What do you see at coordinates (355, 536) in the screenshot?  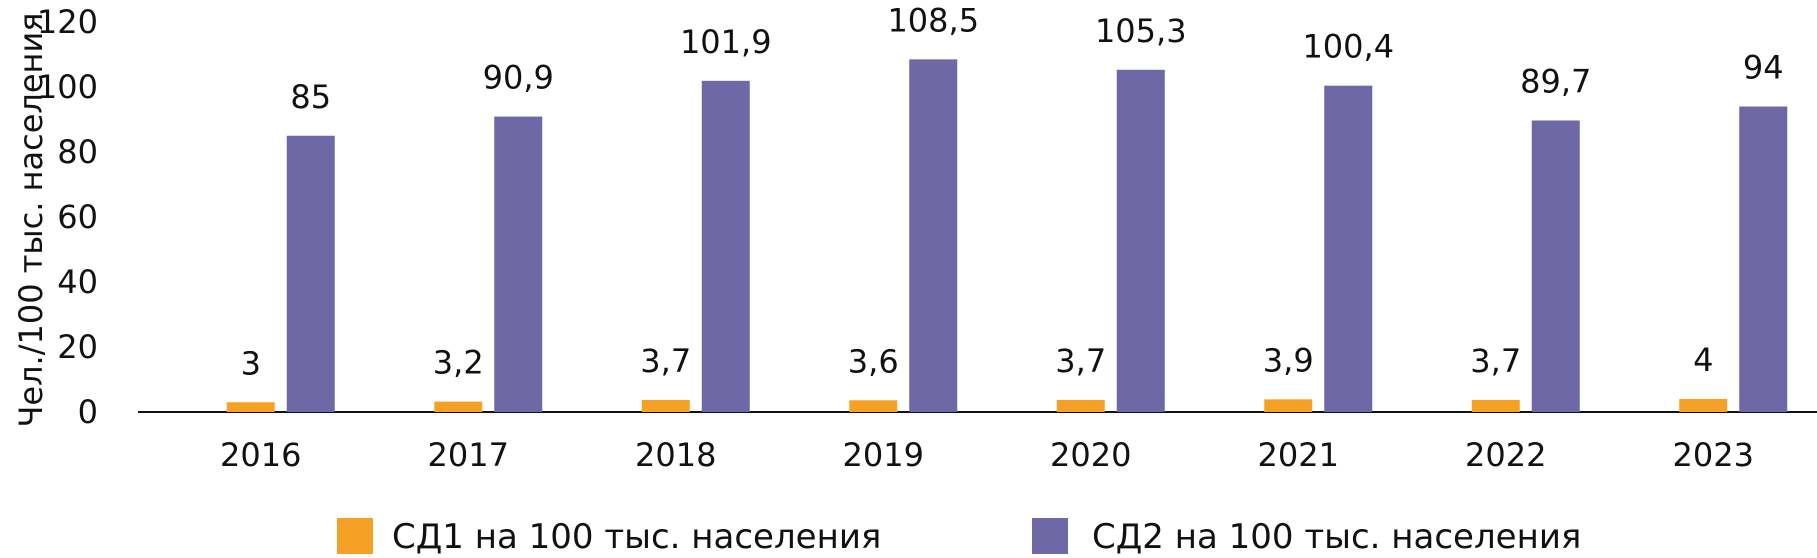 I see `legend-swatch-sd1` at bounding box center [355, 536].